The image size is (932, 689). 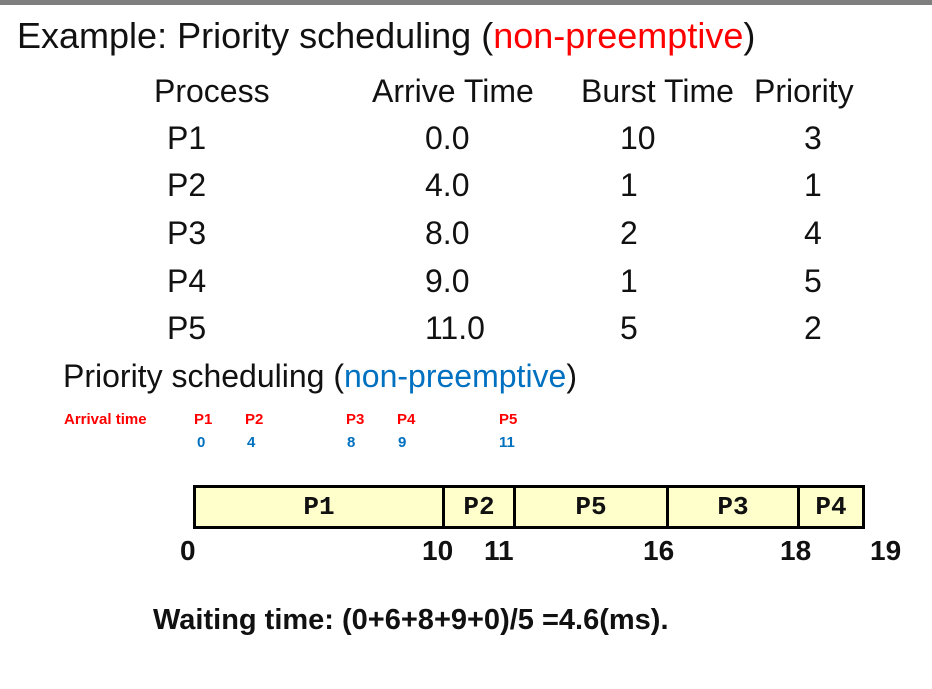 I want to click on gantt-segment-p4: P4, so click(x=831, y=507).